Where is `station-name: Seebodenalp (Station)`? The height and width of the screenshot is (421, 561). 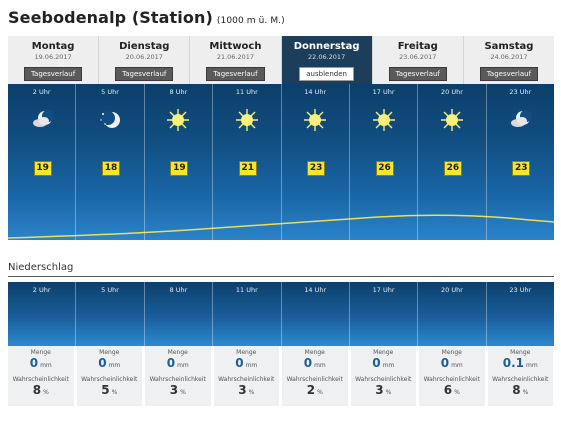
station-name: Seebodenalp (Station) is located at coordinates (110, 17).